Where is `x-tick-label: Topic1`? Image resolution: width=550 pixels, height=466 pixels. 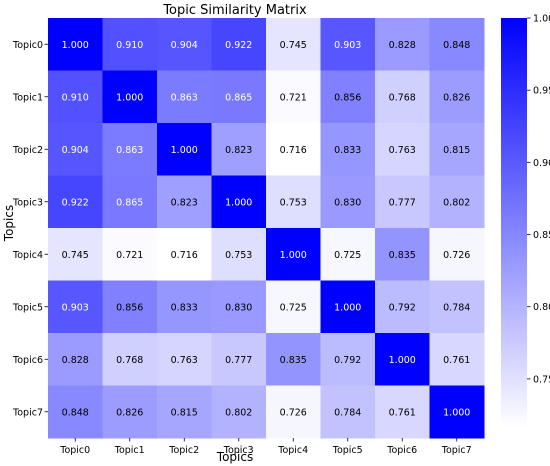
x-tick-label: Topic1 is located at coordinates (129, 450).